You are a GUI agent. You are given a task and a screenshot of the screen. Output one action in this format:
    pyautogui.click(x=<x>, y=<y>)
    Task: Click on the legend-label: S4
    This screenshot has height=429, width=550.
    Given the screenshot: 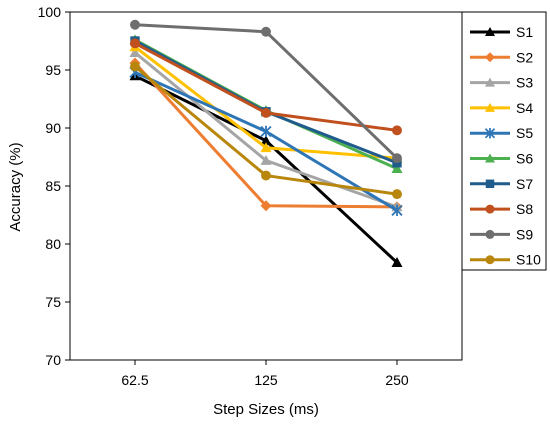 What is the action you would take?
    pyautogui.click(x=524, y=108)
    